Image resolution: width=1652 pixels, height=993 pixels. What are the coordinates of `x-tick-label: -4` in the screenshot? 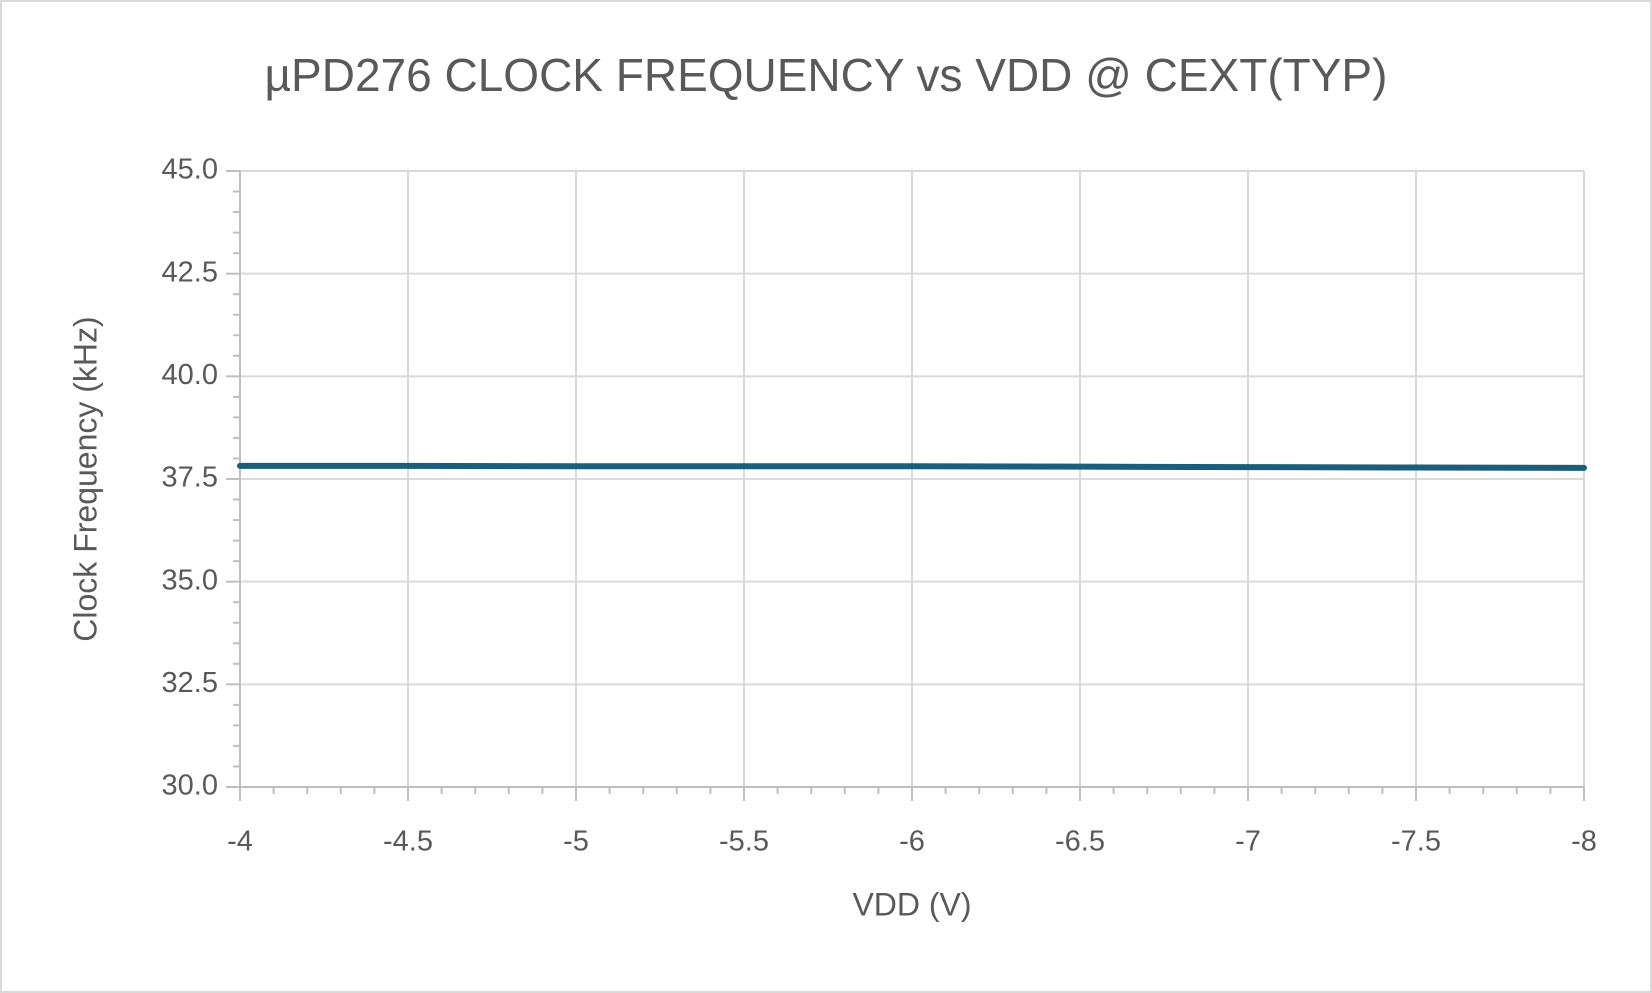 It's located at (240, 842).